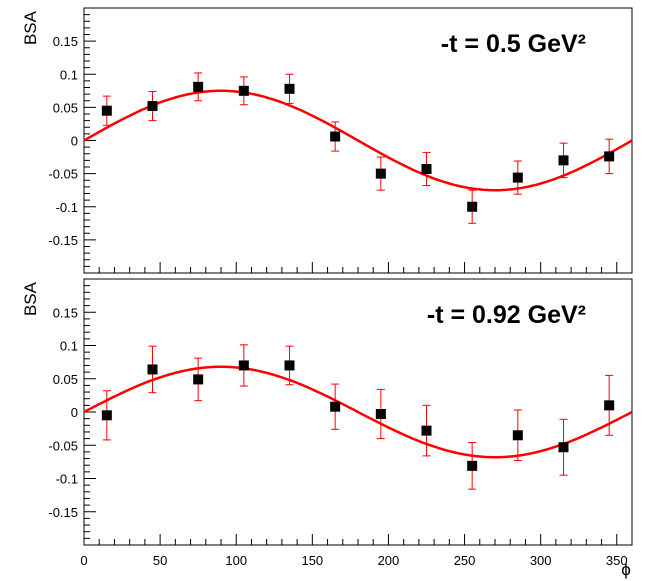 The height and width of the screenshot is (581, 651). What do you see at coordinates (626, 569) in the screenshot?
I see `x-axis-title: ϕ` at bounding box center [626, 569].